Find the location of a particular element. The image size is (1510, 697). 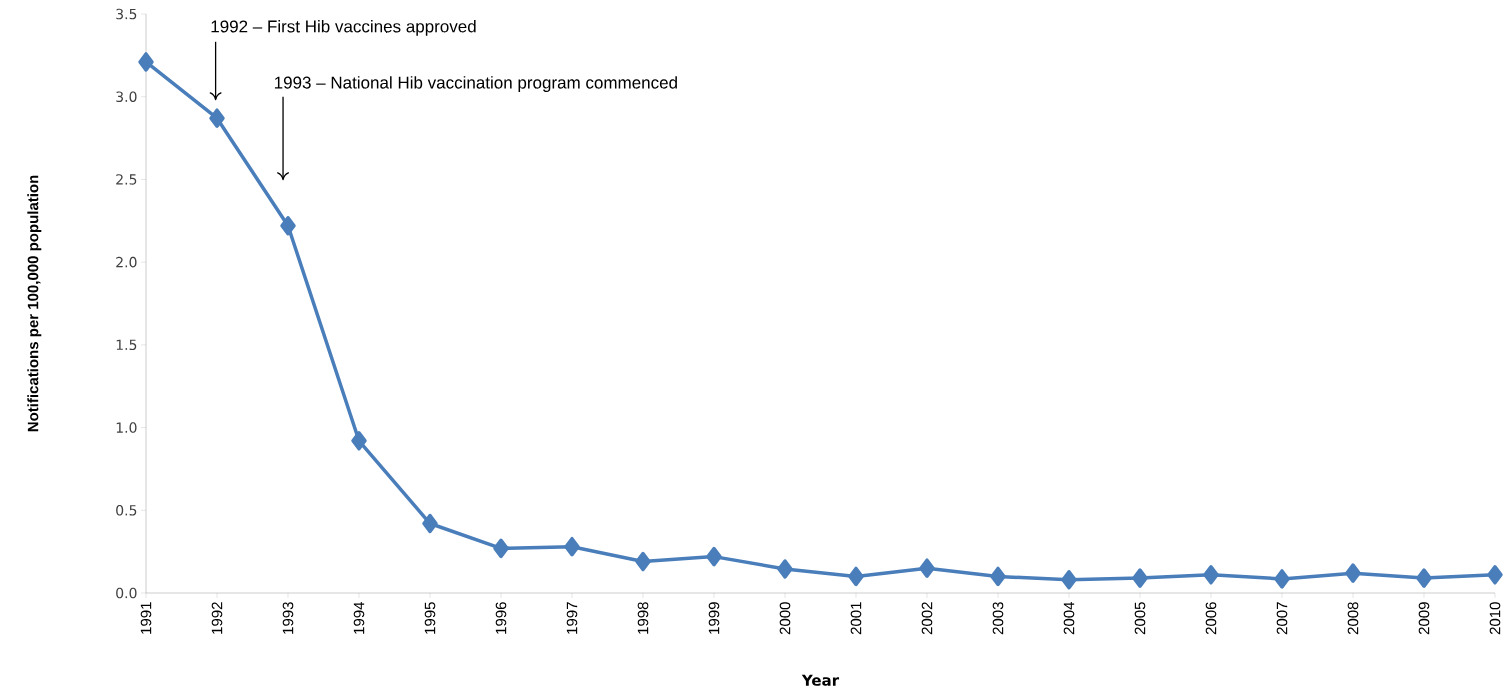

x-tick-label: 2007 is located at coordinates (1282, 618).